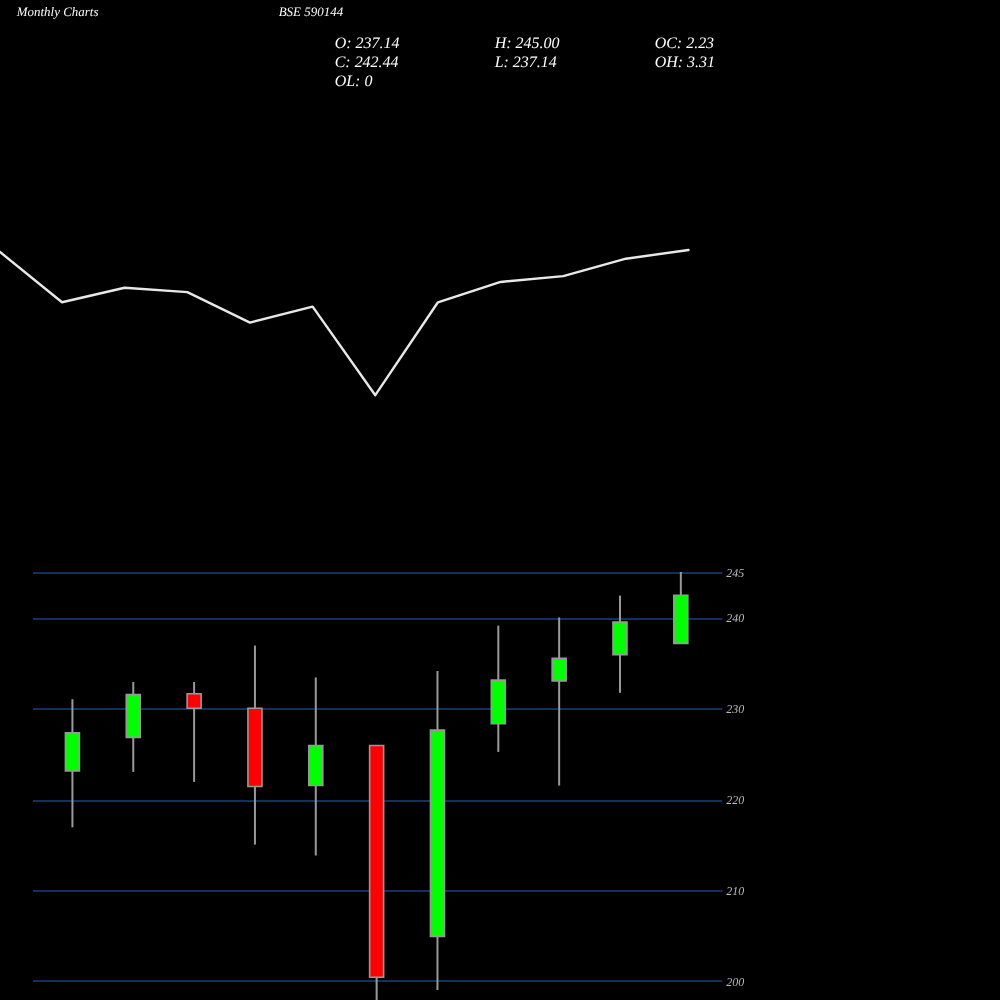 This screenshot has width=1000, height=1000. Describe the element at coordinates (683, 43) in the screenshot. I see `text: OC: 2.23` at that location.